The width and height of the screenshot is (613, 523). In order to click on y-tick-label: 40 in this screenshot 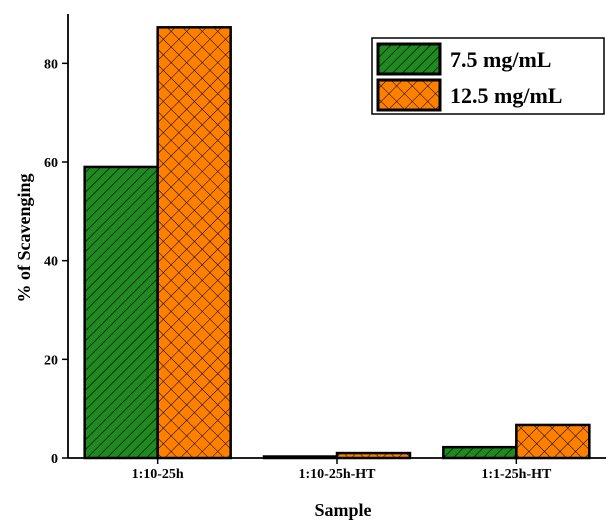, I will do `click(51, 262)`.